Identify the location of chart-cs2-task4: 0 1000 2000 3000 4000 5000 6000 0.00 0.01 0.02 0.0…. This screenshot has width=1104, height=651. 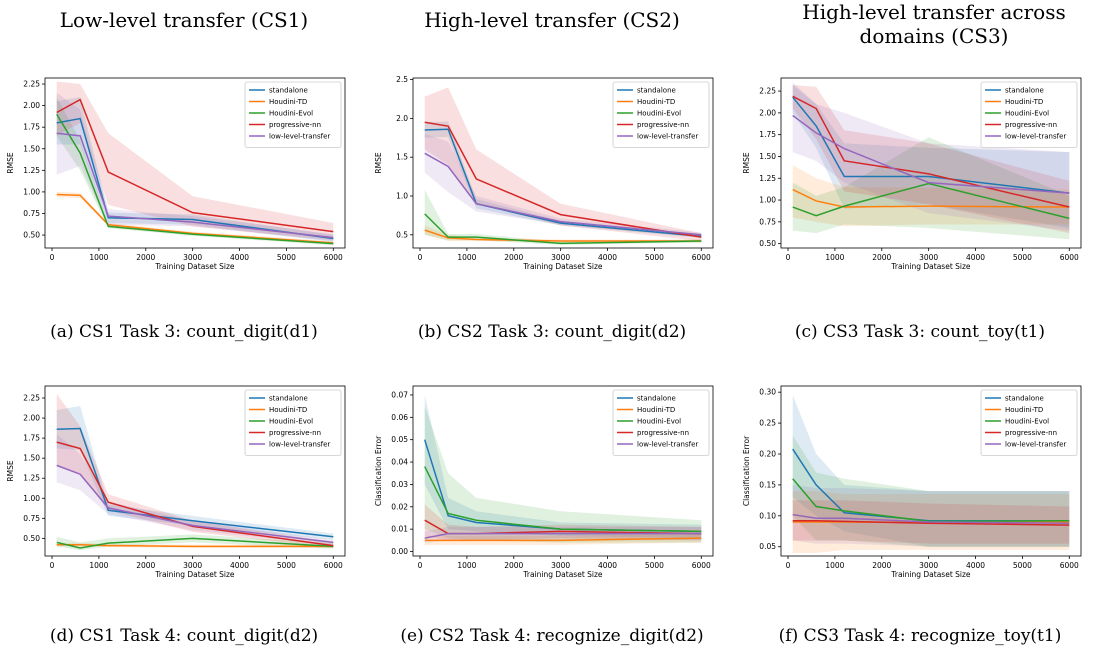
(544, 482).